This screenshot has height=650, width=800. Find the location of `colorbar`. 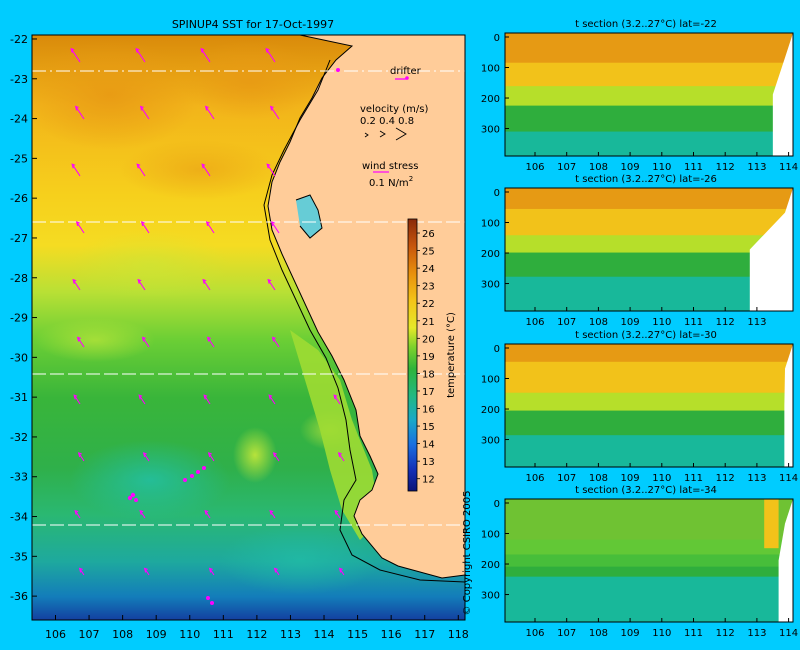

colorbar is located at coordinates (412, 355).